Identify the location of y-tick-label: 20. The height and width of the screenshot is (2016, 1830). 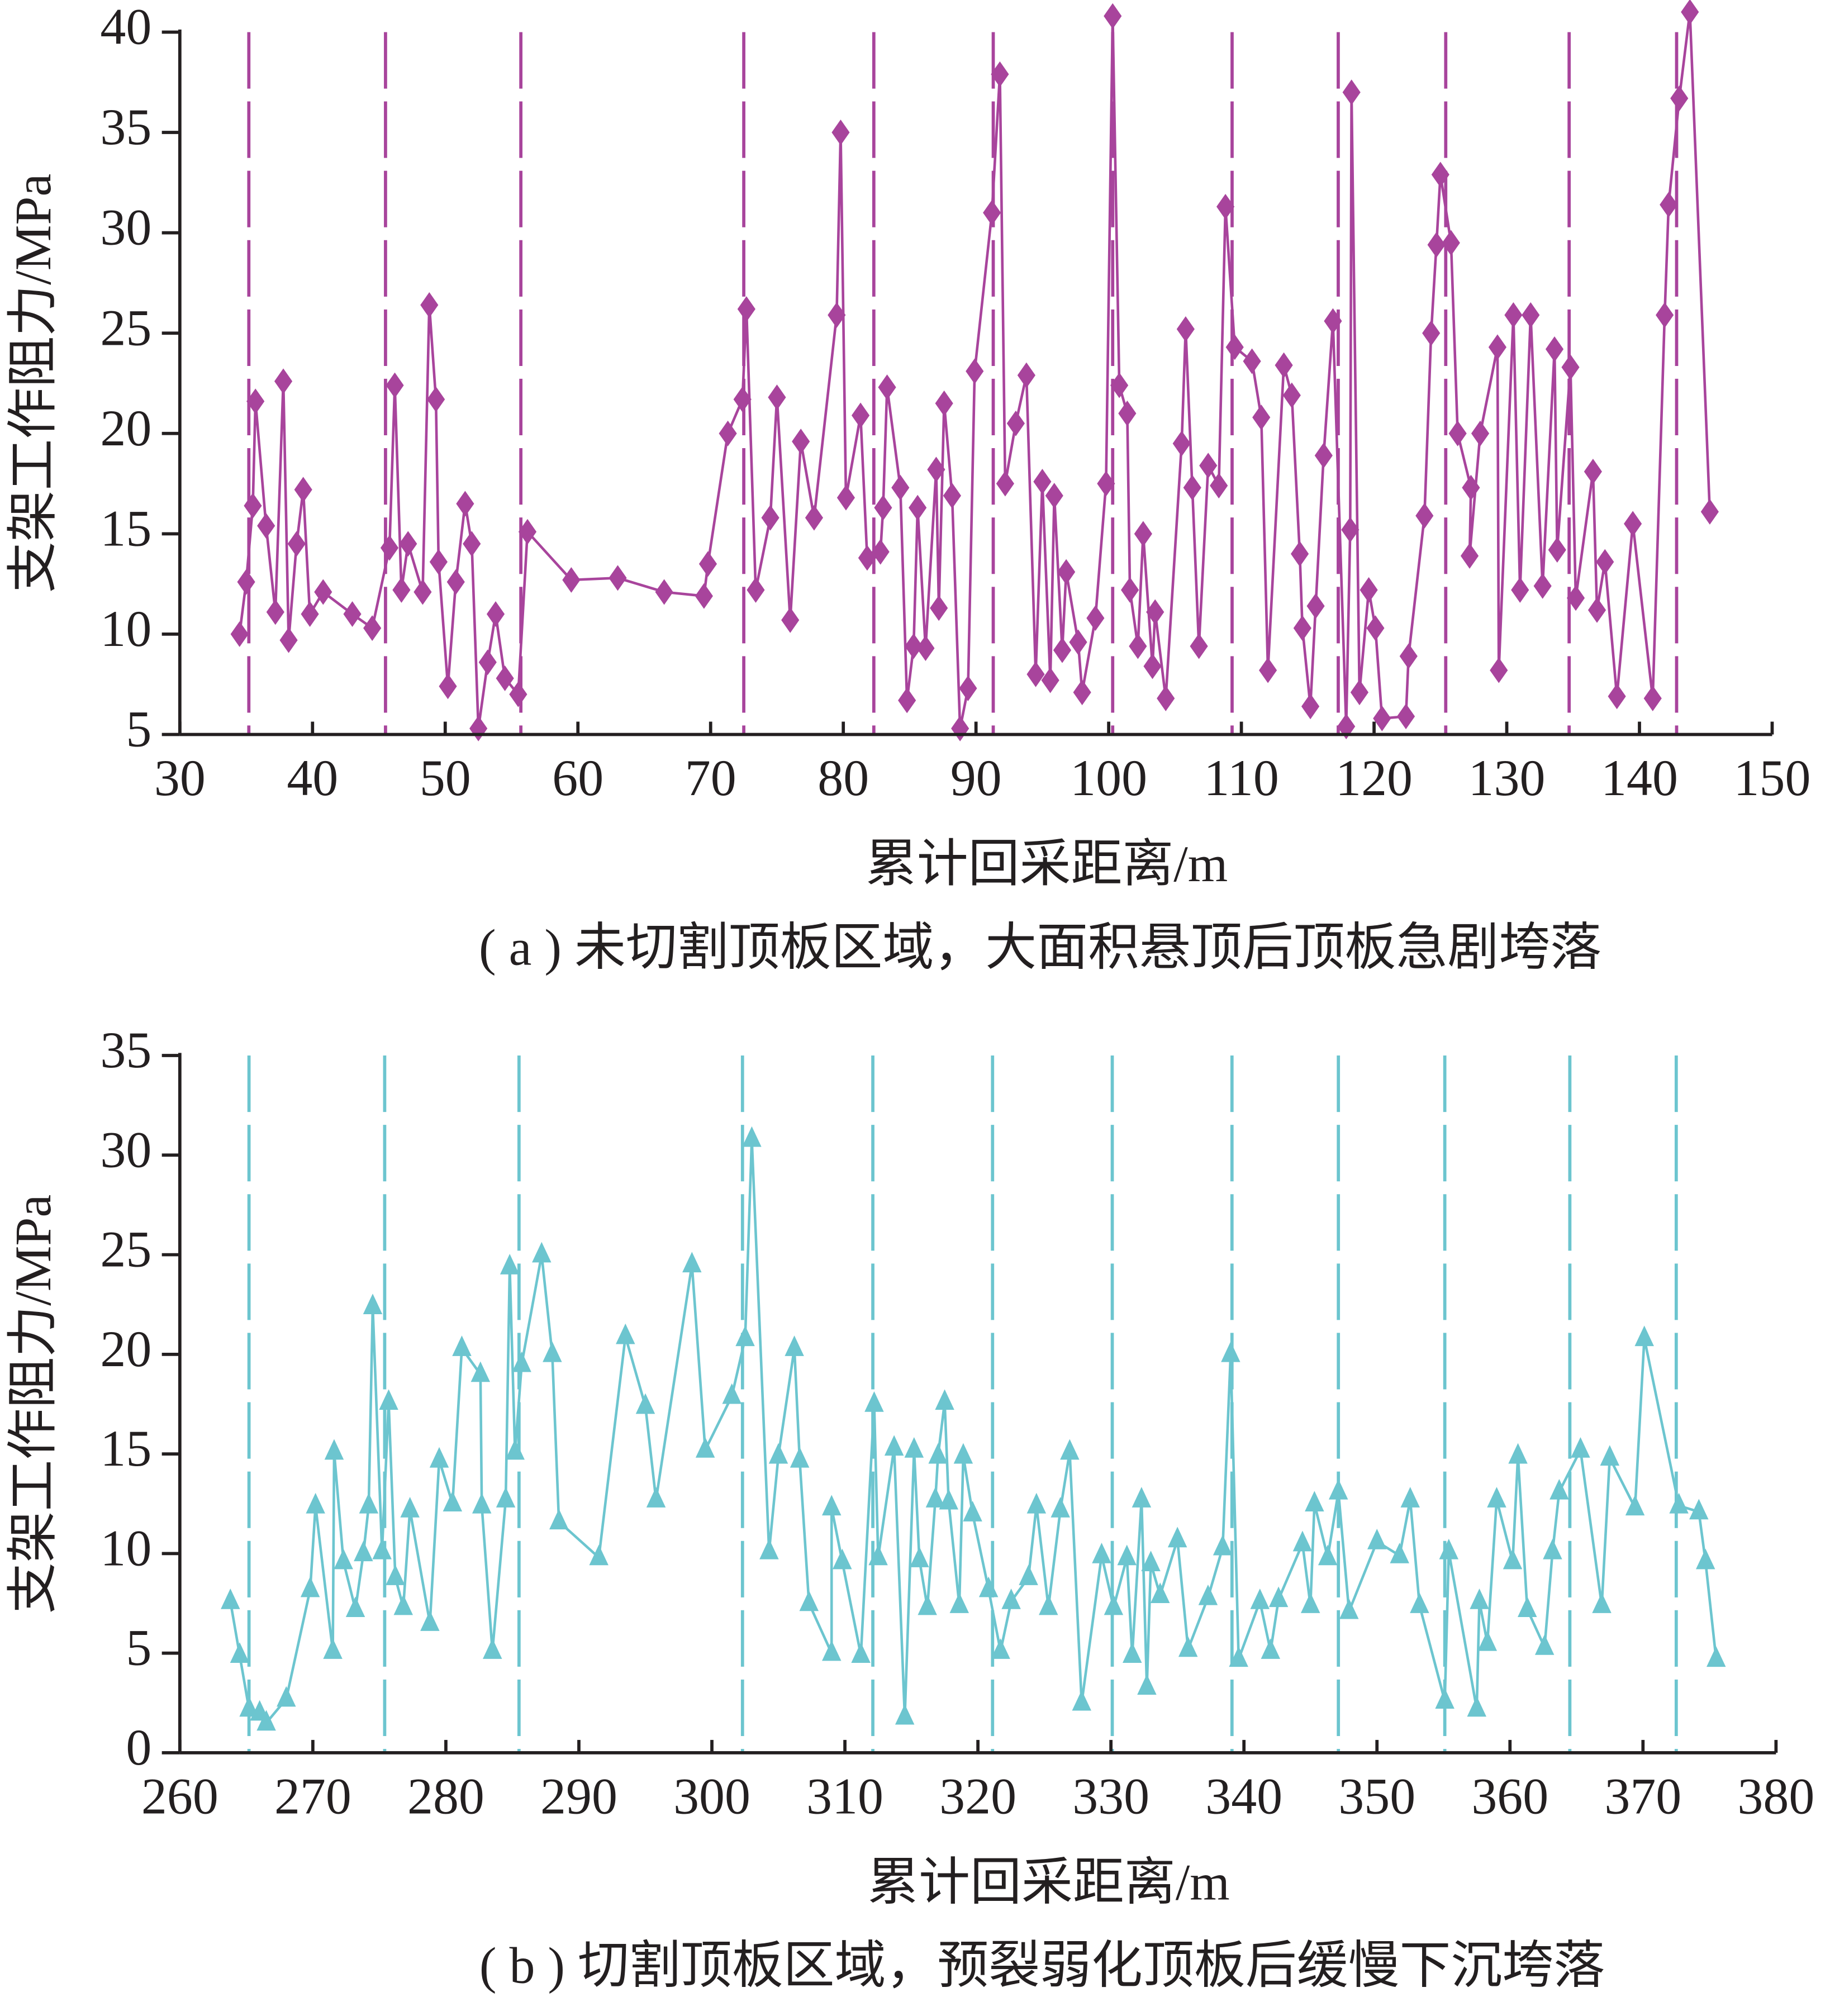
(126, 1348).